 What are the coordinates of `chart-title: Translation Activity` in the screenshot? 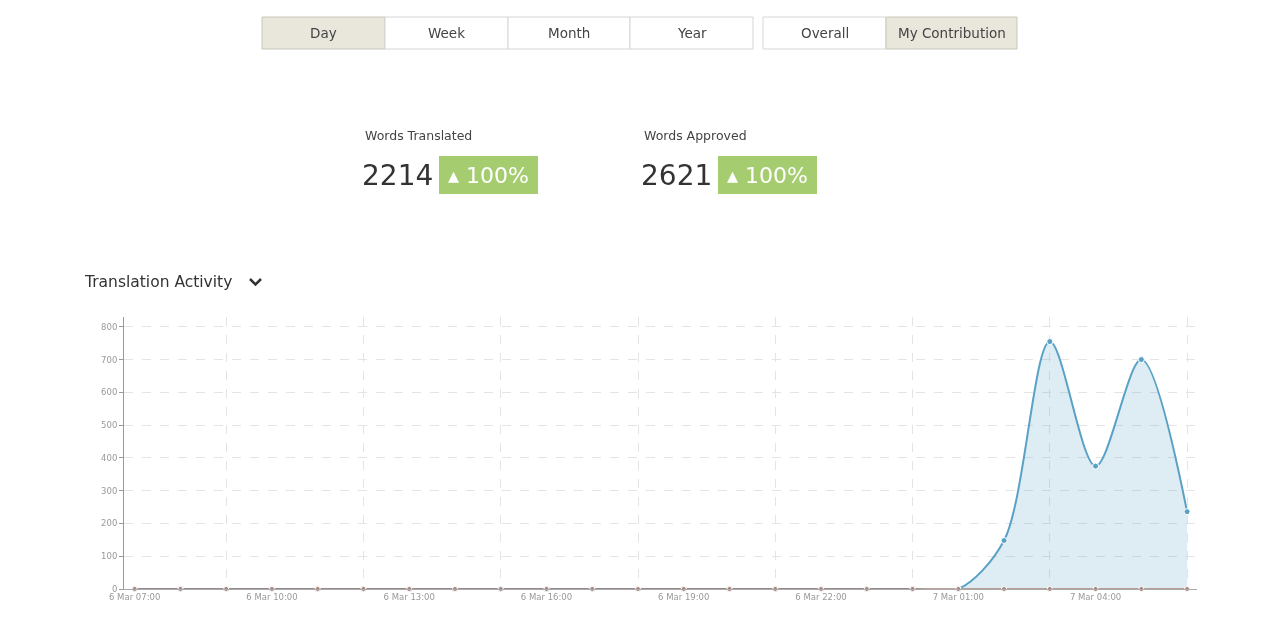 It's located at (158, 282).